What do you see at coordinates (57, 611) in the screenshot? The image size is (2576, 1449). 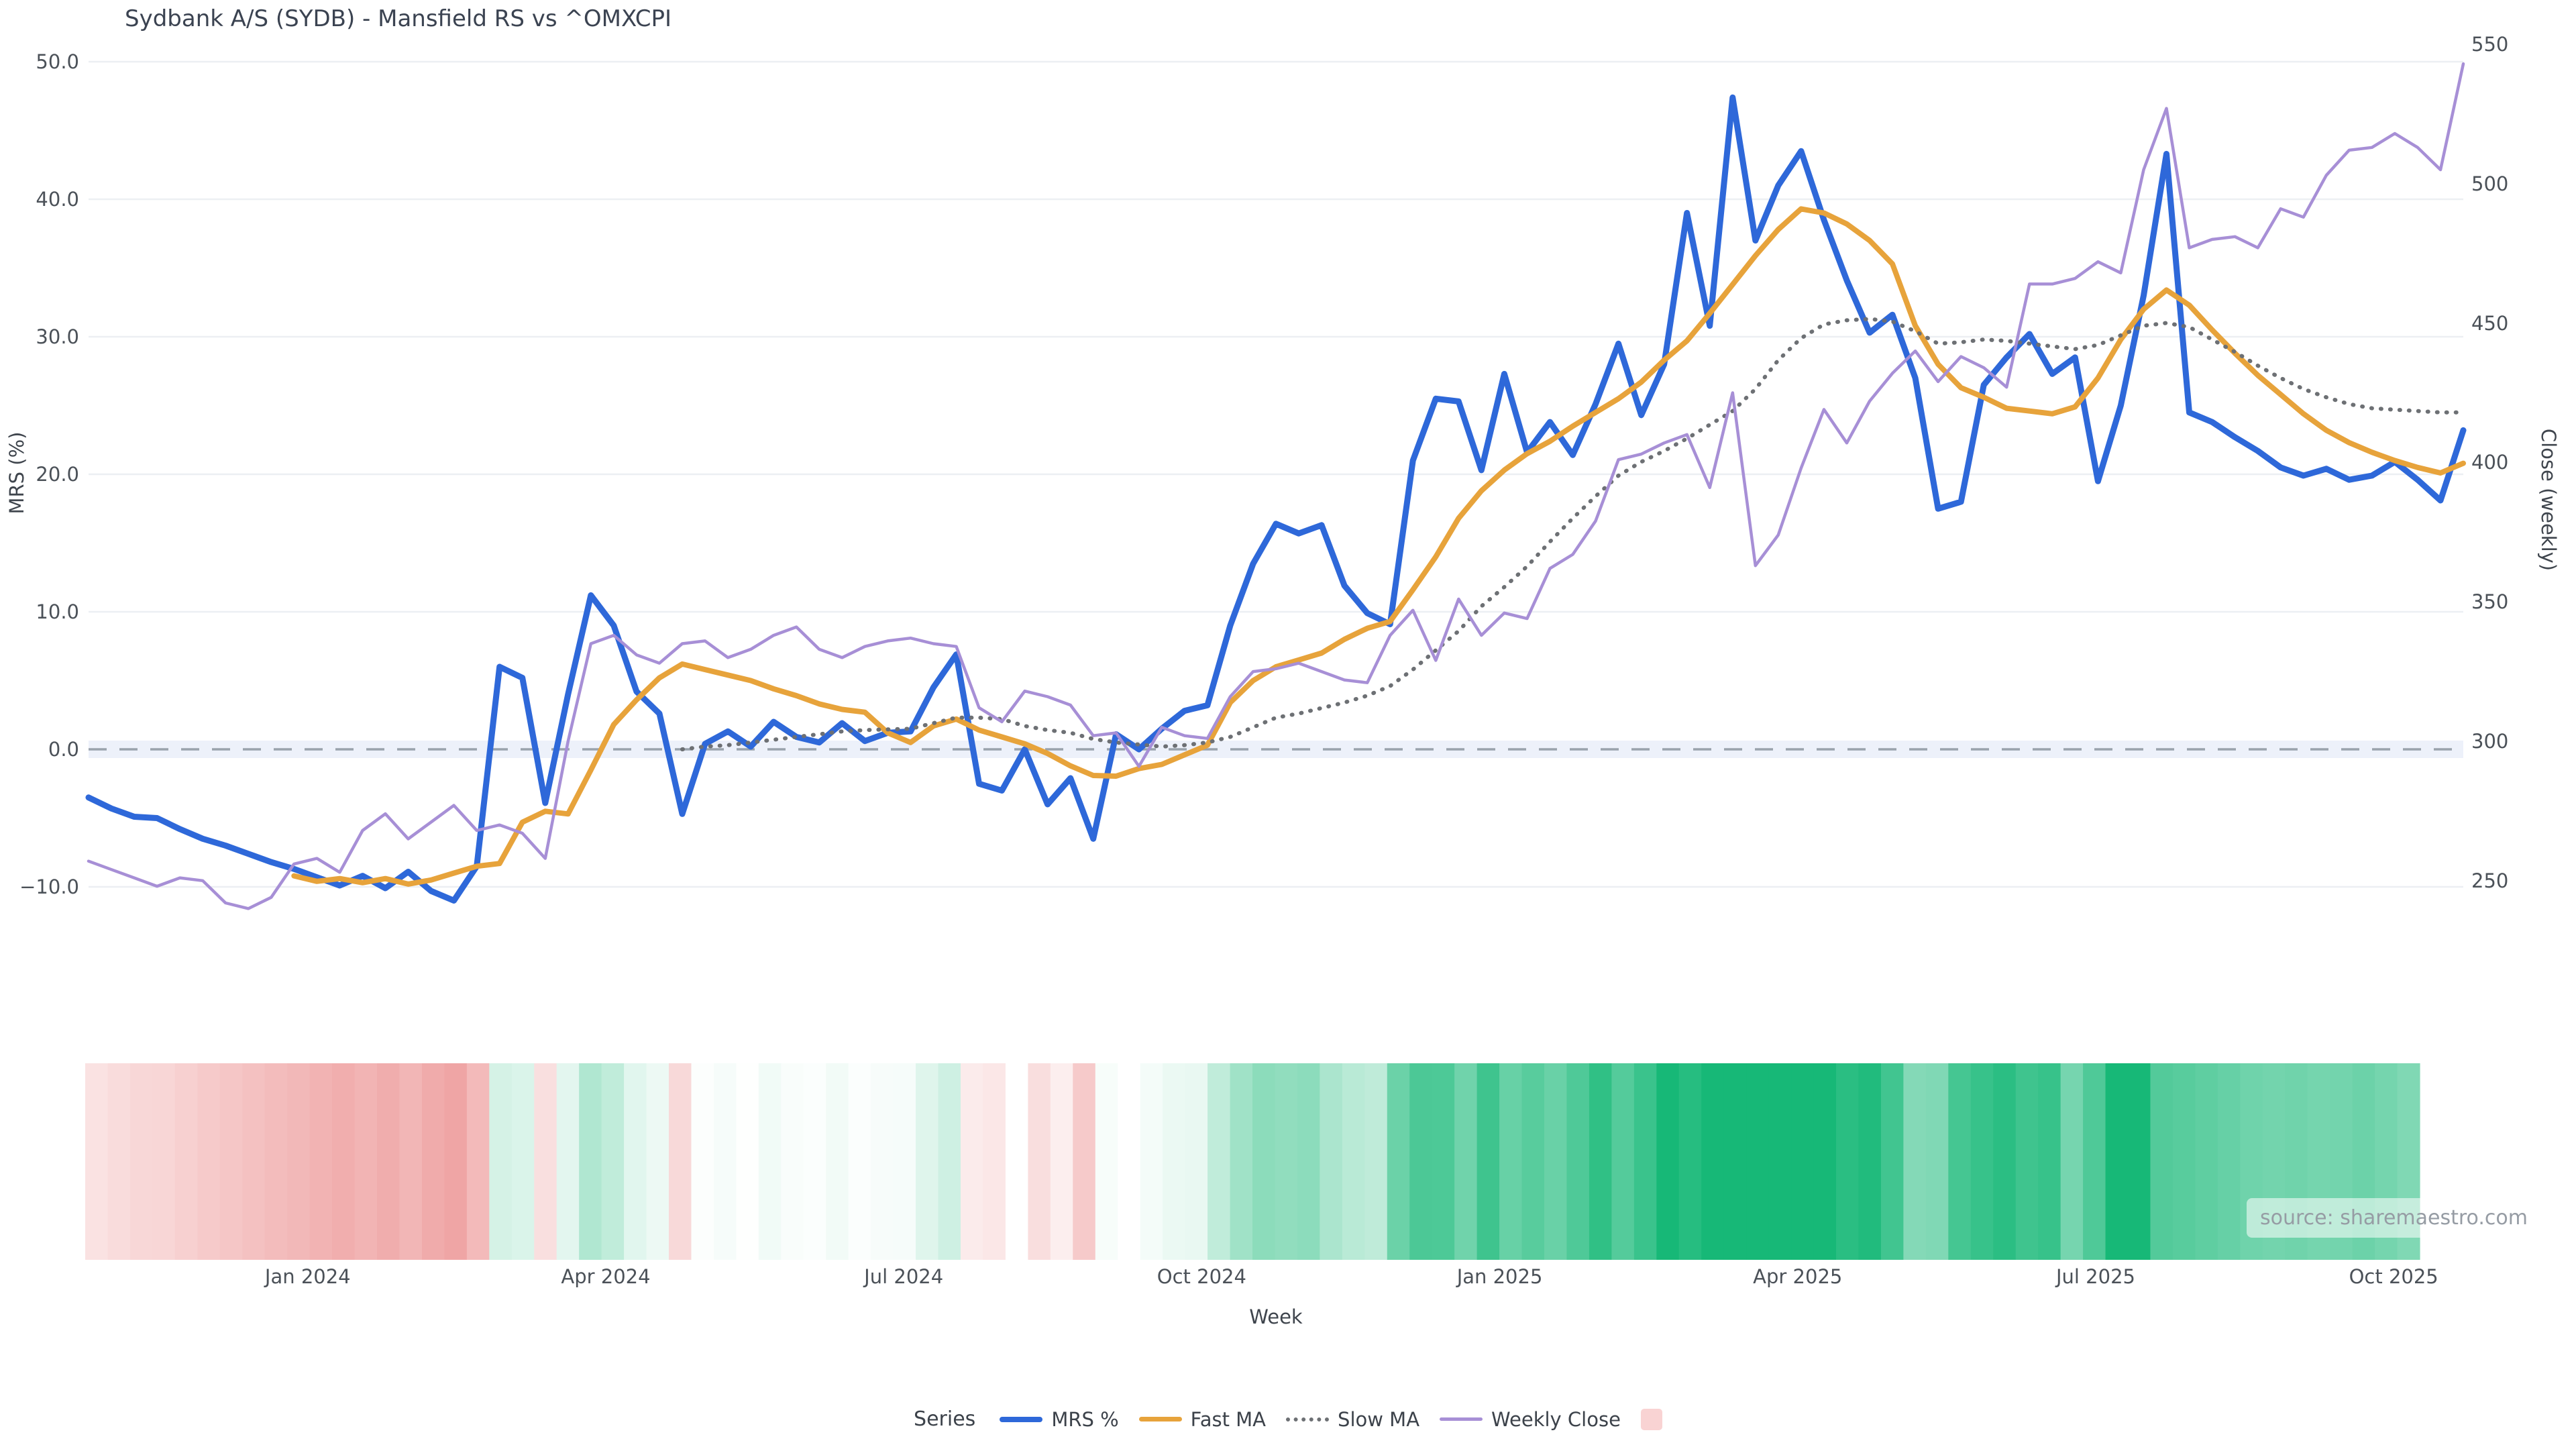 I see `y-left-tick-label: 10.0` at bounding box center [57, 611].